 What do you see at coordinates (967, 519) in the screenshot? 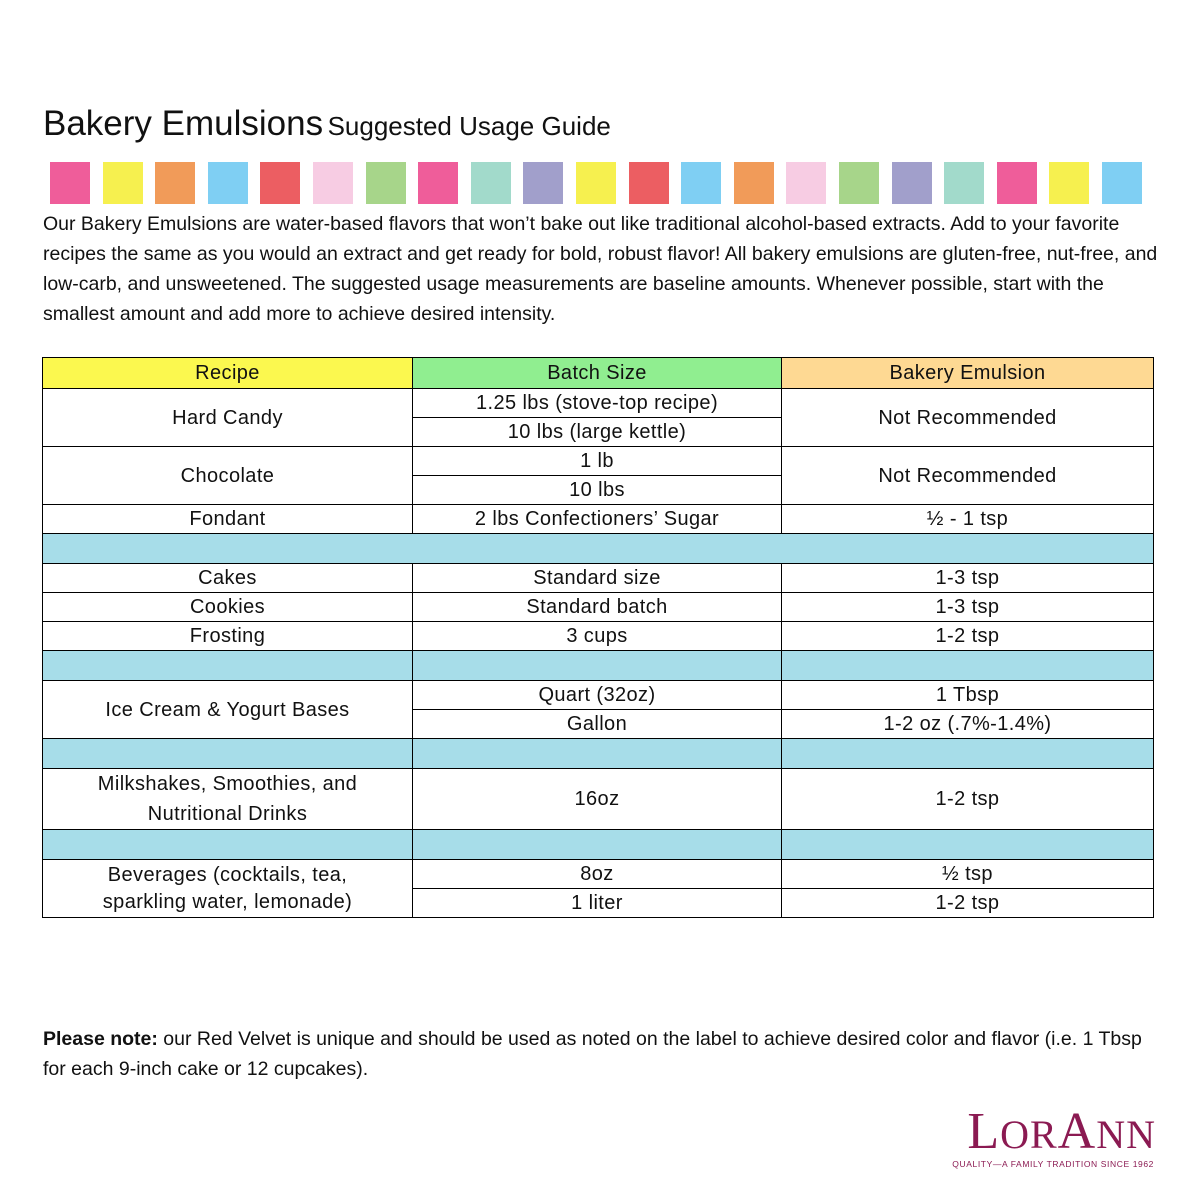
I see `amount-cell: ½ - 1 tsp` at bounding box center [967, 519].